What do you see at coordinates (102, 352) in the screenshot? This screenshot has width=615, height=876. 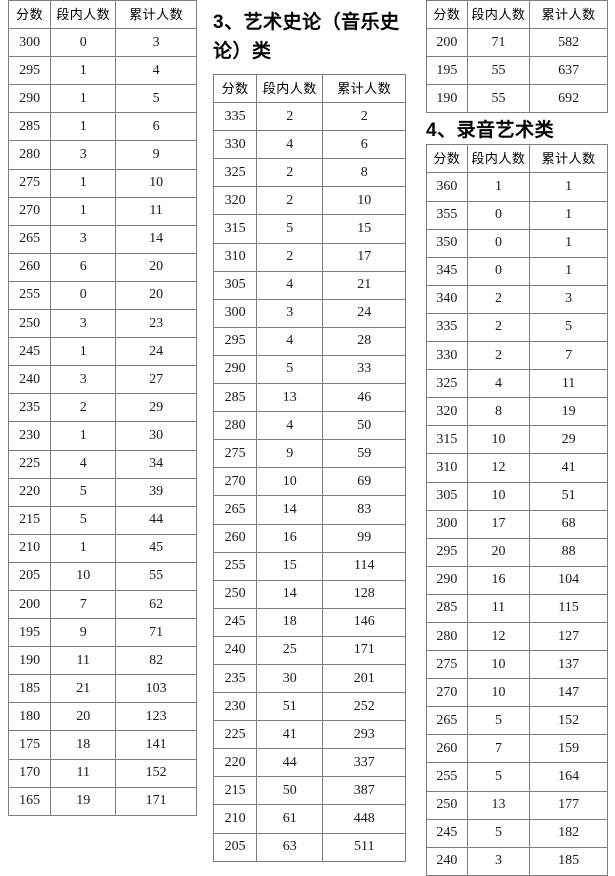 I see `table-row: 245 1 24` at bounding box center [102, 352].